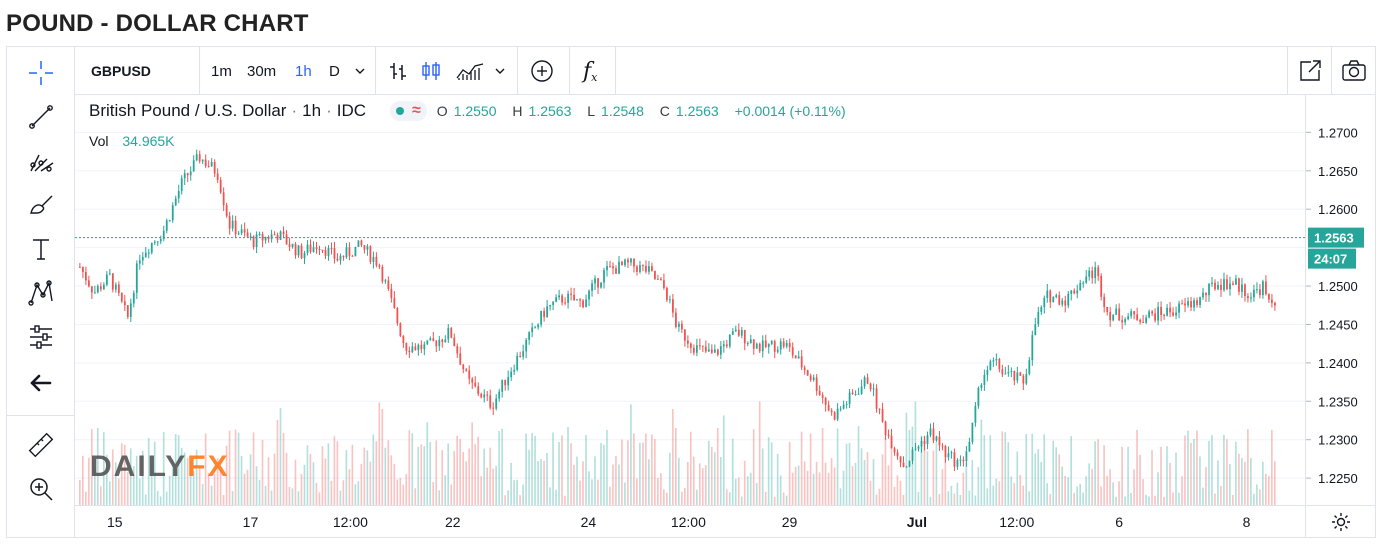  I want to click on interval-dropdown, so click(360, 71).